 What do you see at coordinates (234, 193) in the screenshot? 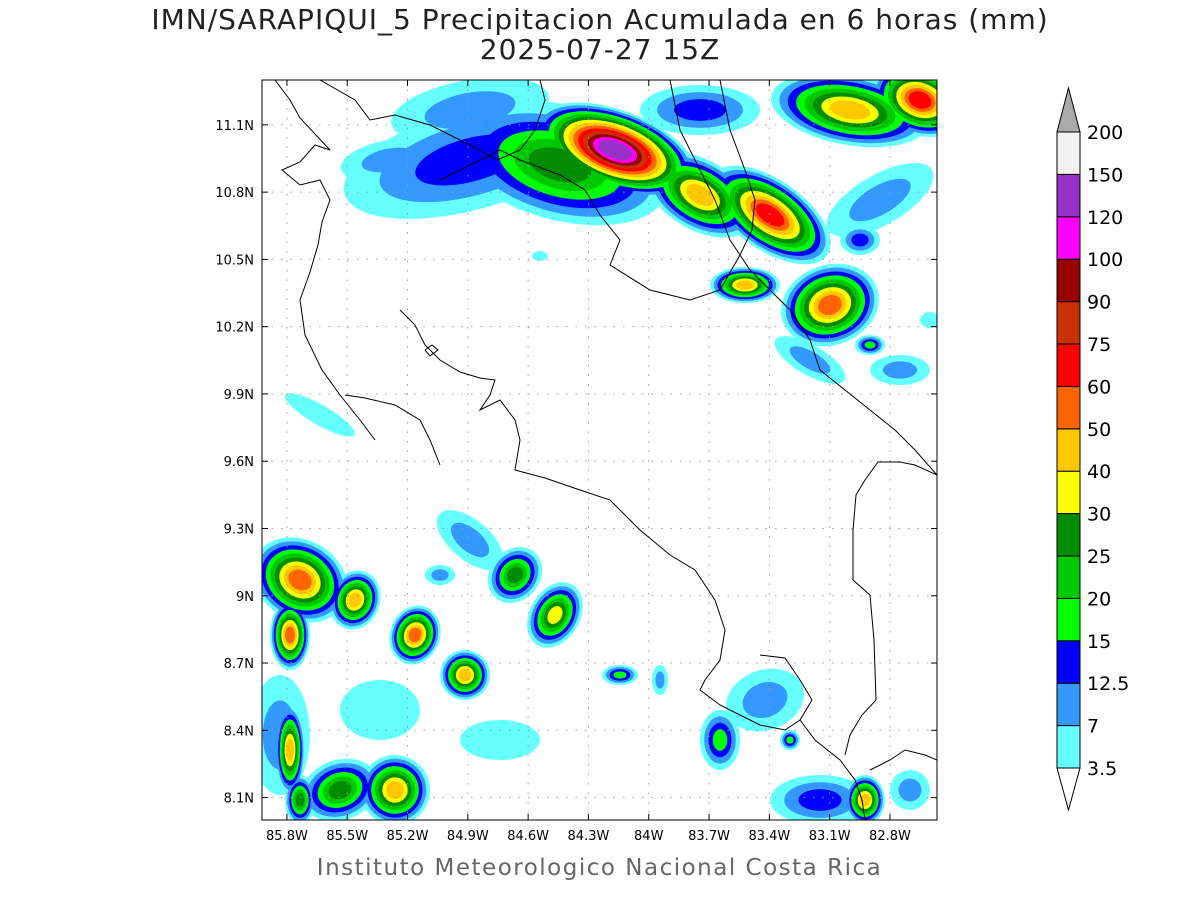
I see `lat-tick-label: 10.8N` at bounding box center [234, 193].